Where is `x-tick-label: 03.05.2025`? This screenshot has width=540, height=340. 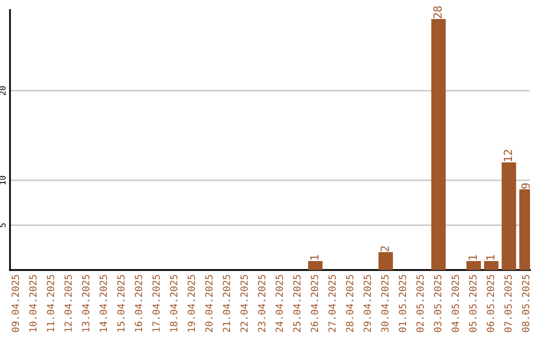 x-tick-label: 03.05.2025 is located at coordinates (438, 303).